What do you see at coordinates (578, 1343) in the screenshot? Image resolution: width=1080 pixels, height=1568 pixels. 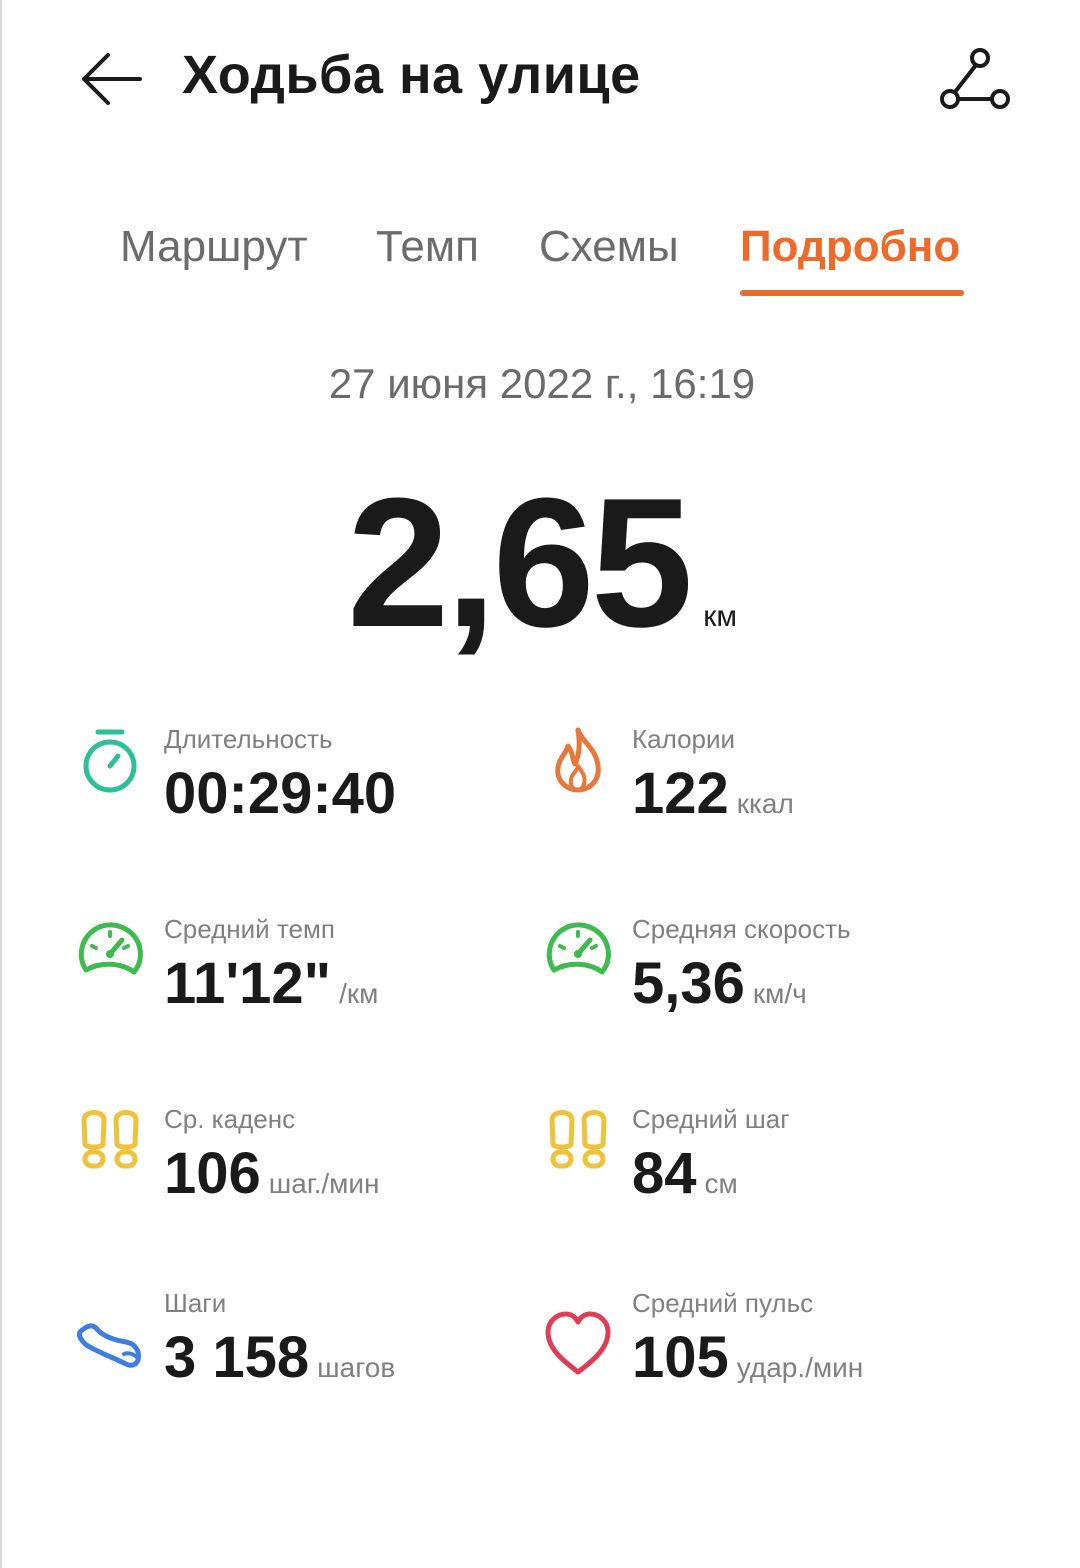 I see `heart-icon` at bounding box center [578, 1343].